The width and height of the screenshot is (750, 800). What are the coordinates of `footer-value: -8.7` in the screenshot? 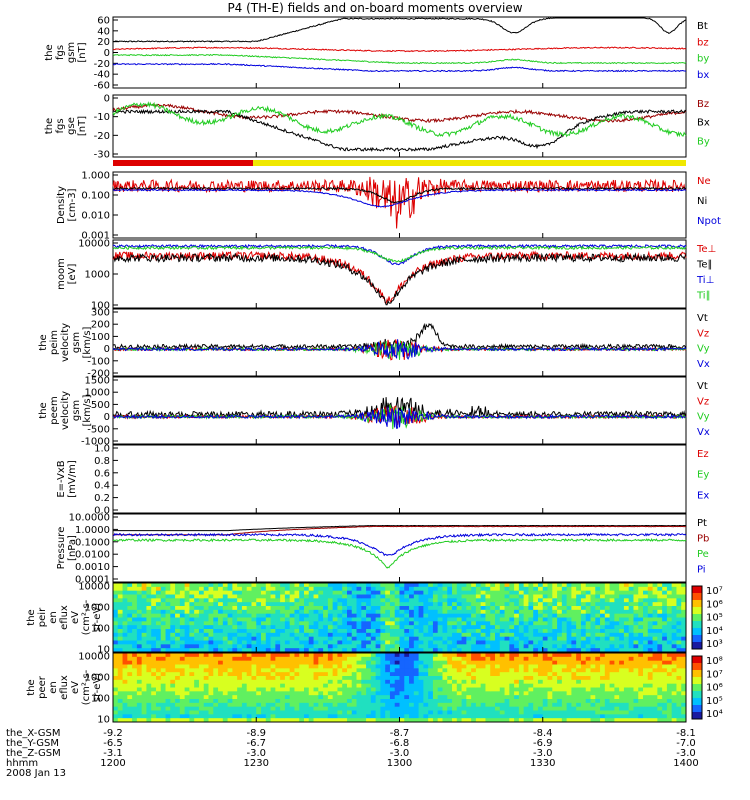 It's located at (400, 733).